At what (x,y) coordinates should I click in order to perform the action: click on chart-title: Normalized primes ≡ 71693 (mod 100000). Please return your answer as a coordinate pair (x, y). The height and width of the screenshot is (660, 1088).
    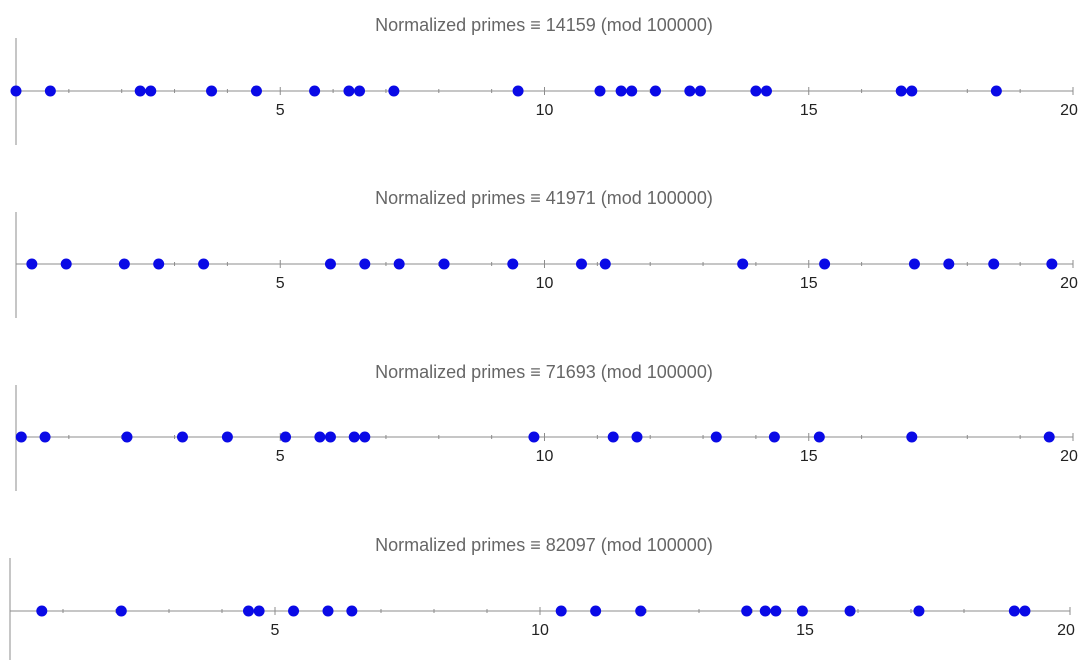
    Looking at the image, I should click on (544, 372).